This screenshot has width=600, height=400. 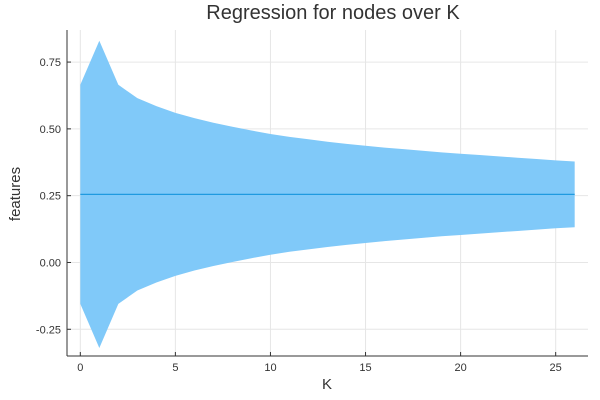 What do you see at coordinates (48, 330) in the screenshot?
I see `y-tick-label: -0.25` at bounding box center [48, 330].